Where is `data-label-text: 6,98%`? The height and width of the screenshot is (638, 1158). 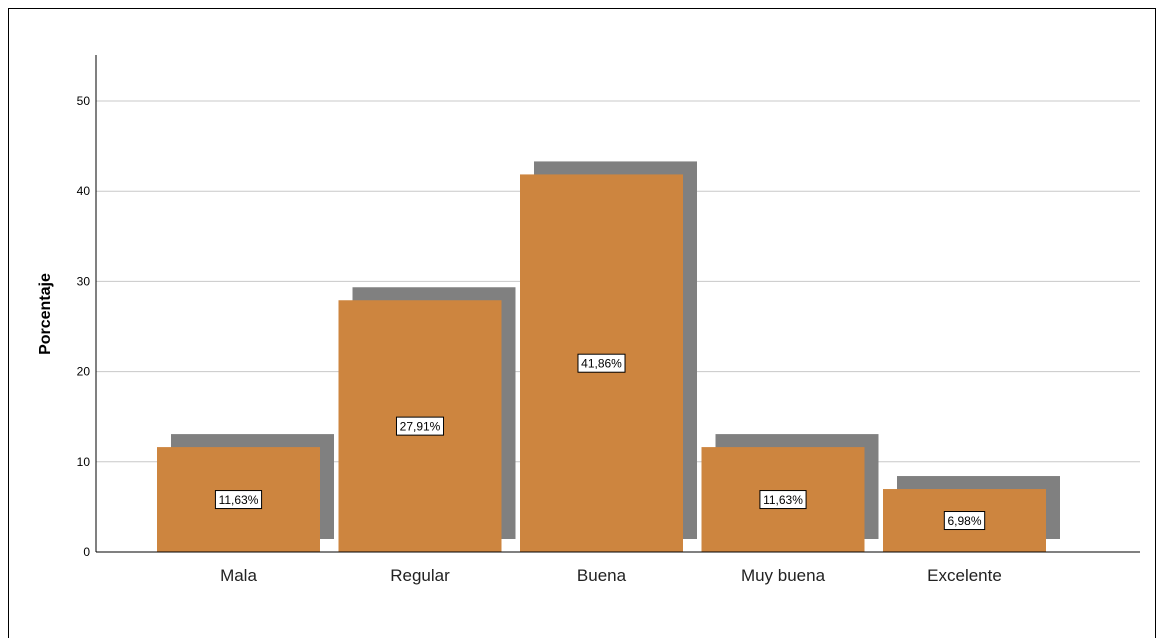
data-label-text: 6,98% is located at coordinates (964, 521).